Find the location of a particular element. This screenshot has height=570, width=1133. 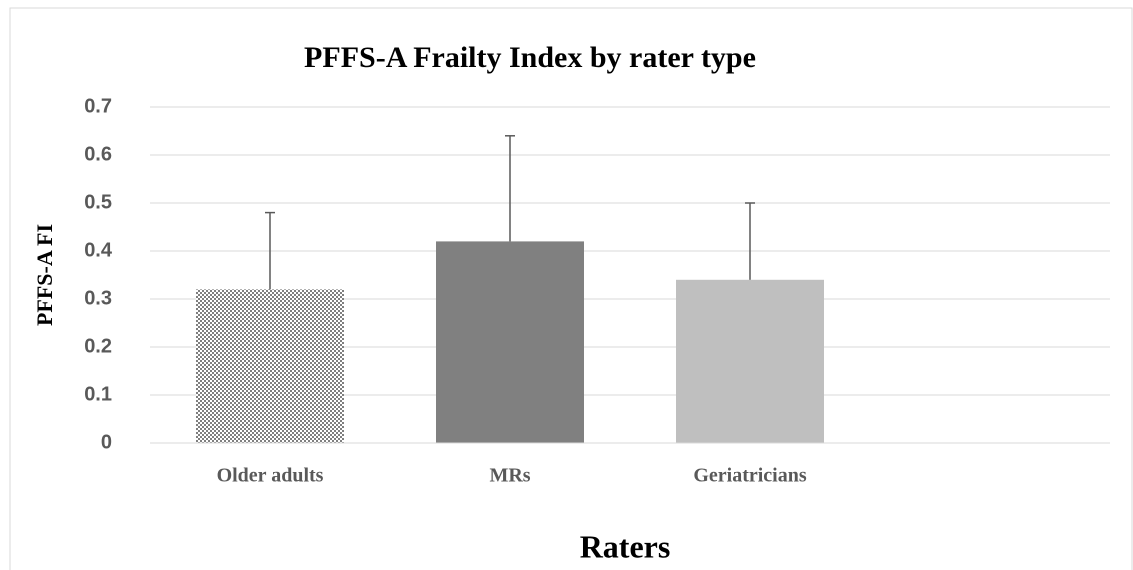

y-axis-label: PFFS-A FI is located at coordinates (44, 275).